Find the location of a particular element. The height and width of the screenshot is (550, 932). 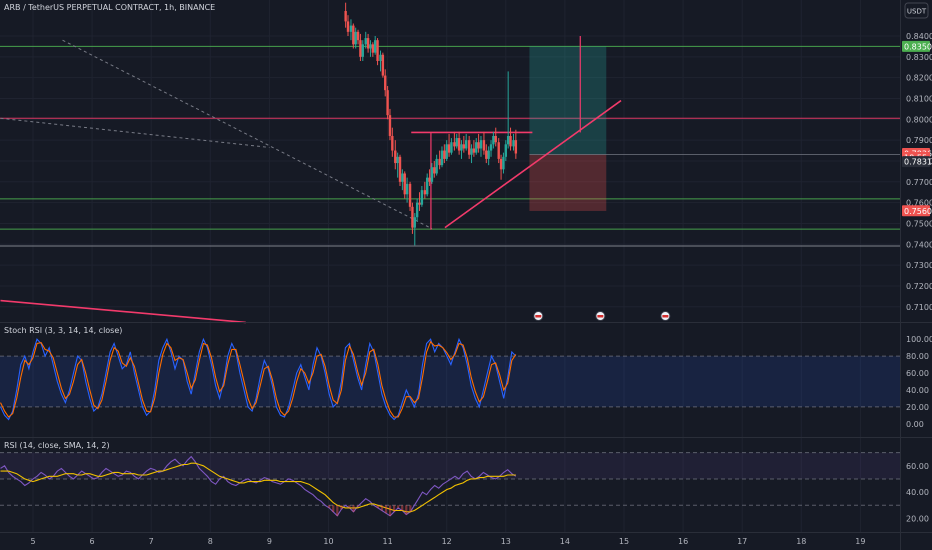

price-tick-label: 0.7500 is located at coordinates (919, 223).